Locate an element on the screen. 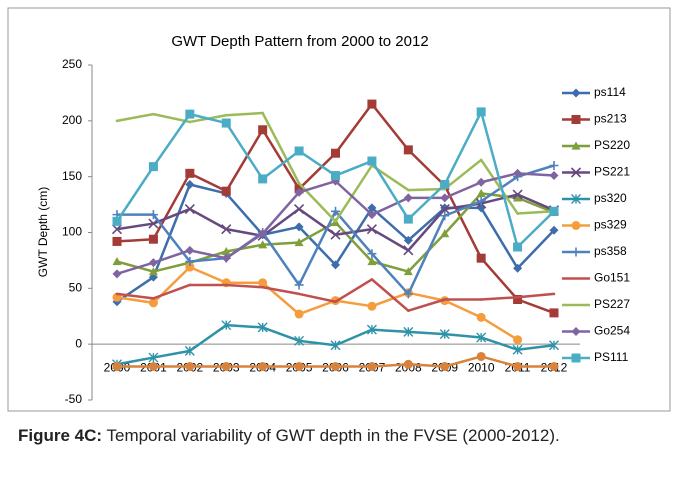 This screenshot has height=481, width=678. x-tick-label: 2010 is located at coordinates (481, 367).